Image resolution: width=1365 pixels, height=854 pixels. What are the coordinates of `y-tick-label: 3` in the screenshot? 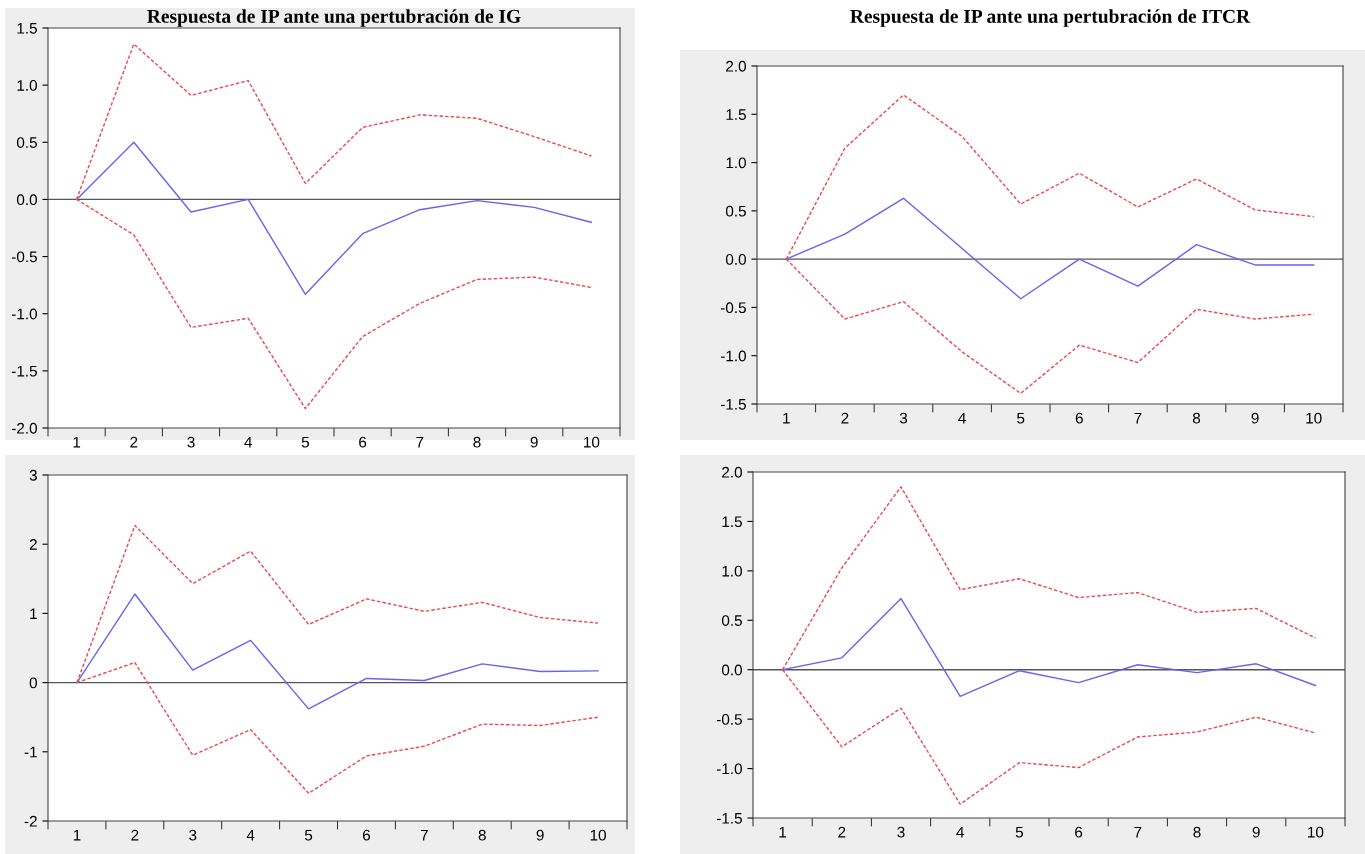 It's located at (33, 475).